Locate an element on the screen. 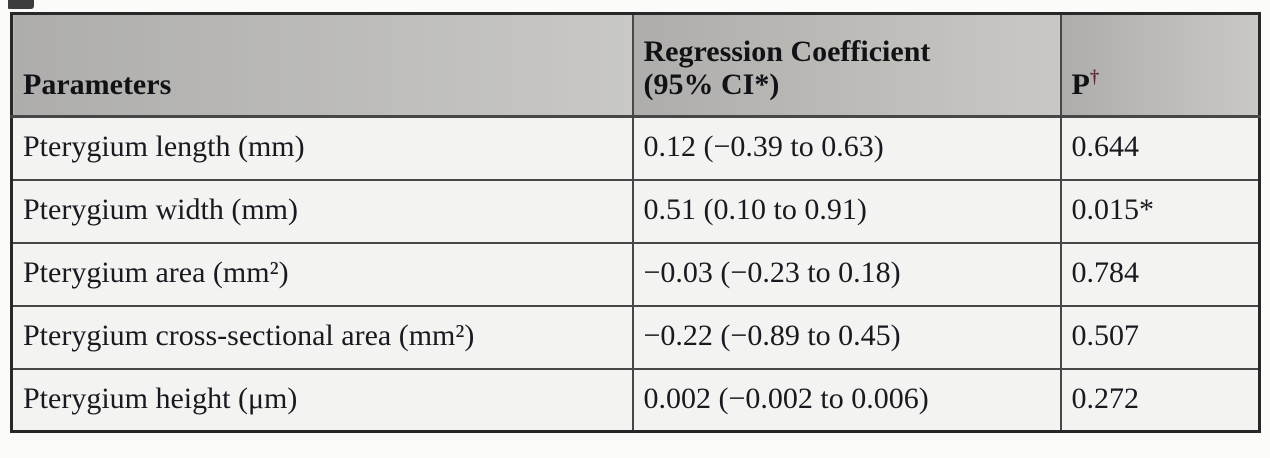 The width and height of the screenshot is (1270, 458). cell-coefficient: −0.03 (−0.23 to 0.18) is located at coordinates (846, 274).